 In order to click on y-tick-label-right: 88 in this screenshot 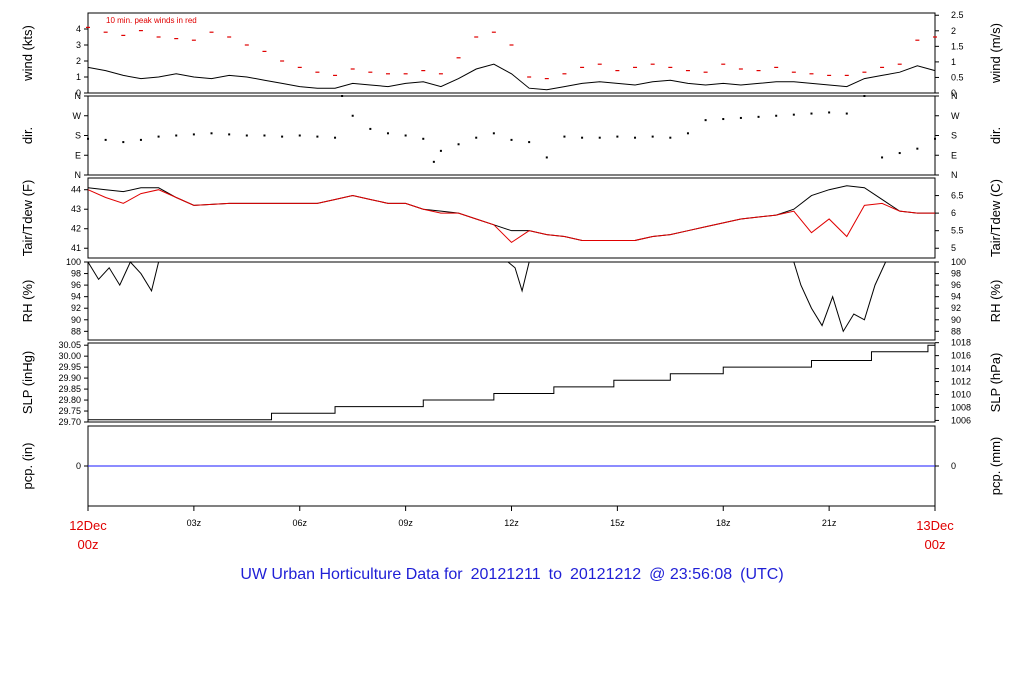, I will do `click(956, 331)`.